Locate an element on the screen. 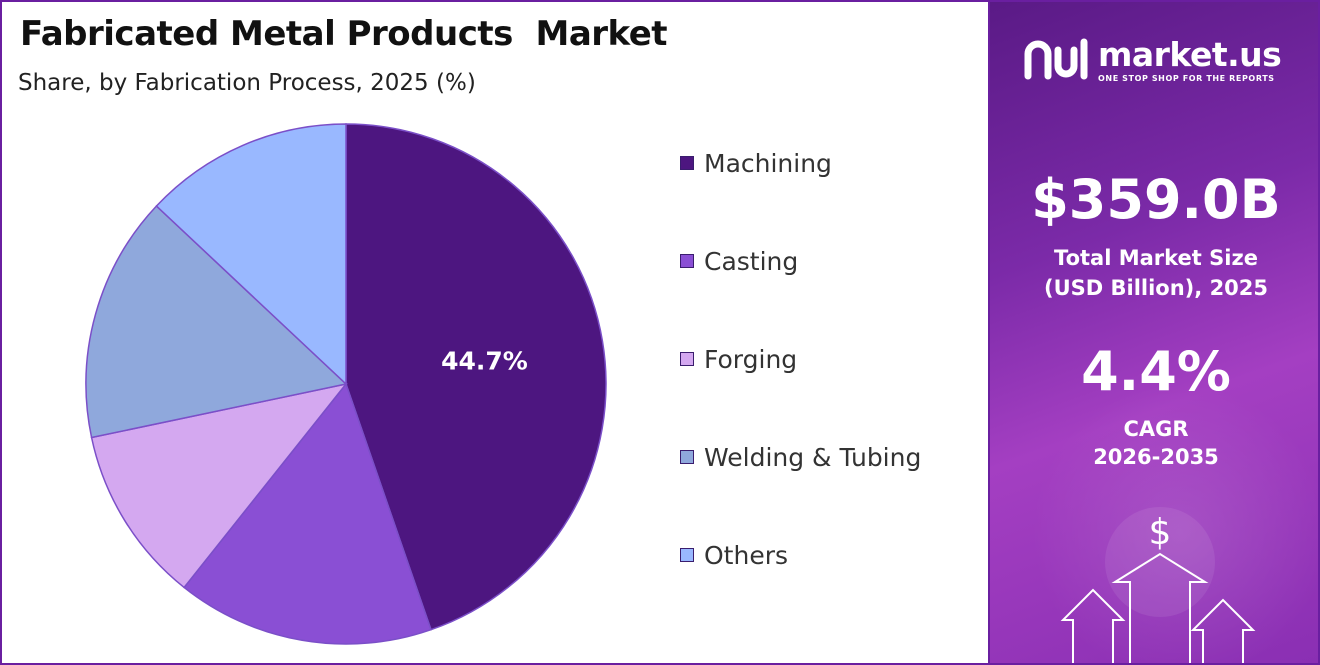  market-us-logo-icon is located at coordinates (1056, 59).